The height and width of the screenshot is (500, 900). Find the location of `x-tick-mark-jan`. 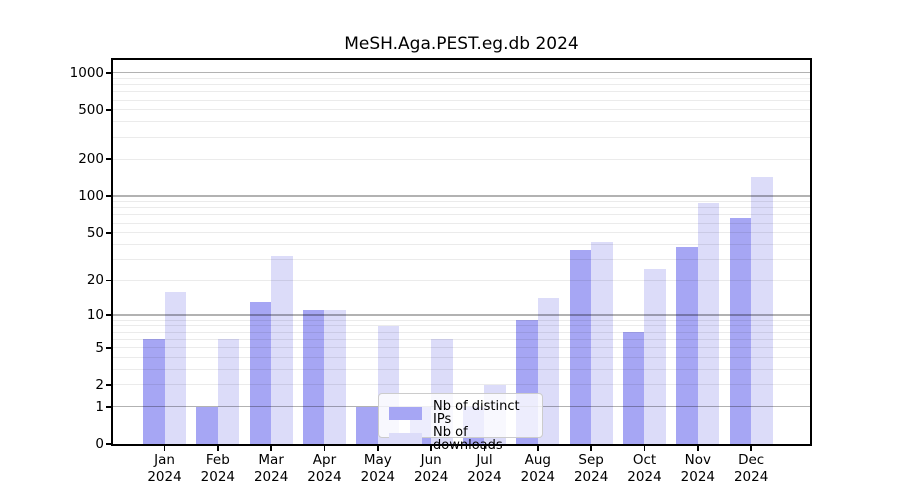

x-tick-mark-jan is located at coordinates (164, 448).